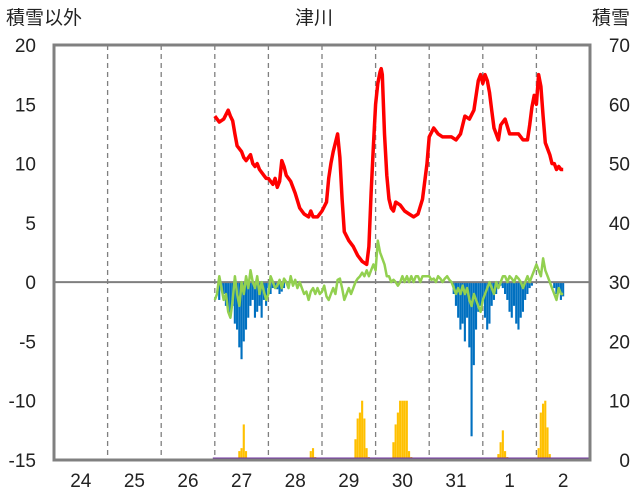  I want to click on left-tick-labels: 20 15 10 5 0 -5 -10 -15, so click(22, 254).